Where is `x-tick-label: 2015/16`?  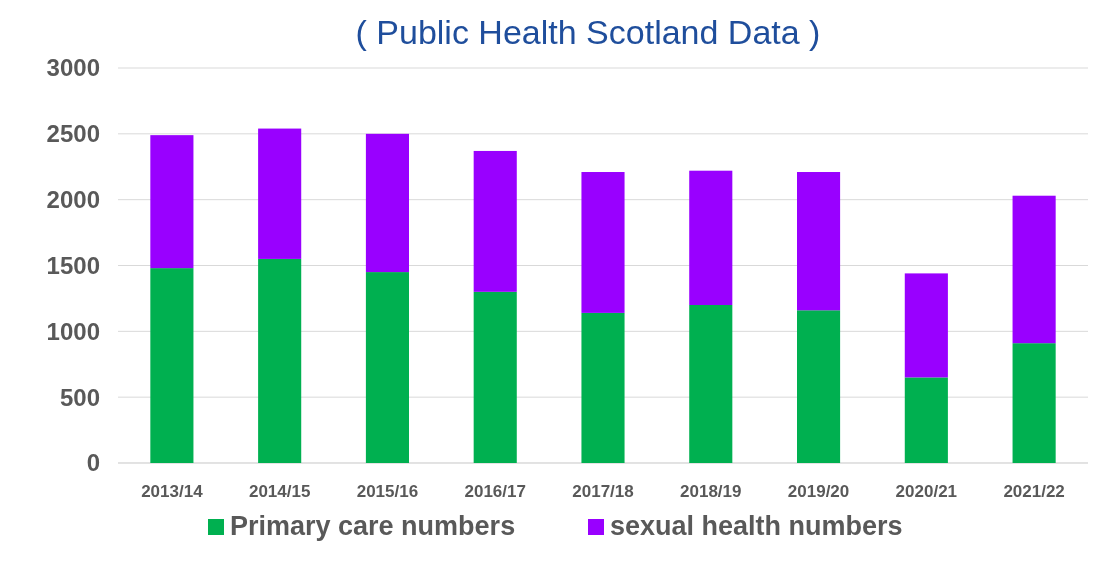 x-tick-label: 2015/16 is located at coordinates (387, 491).